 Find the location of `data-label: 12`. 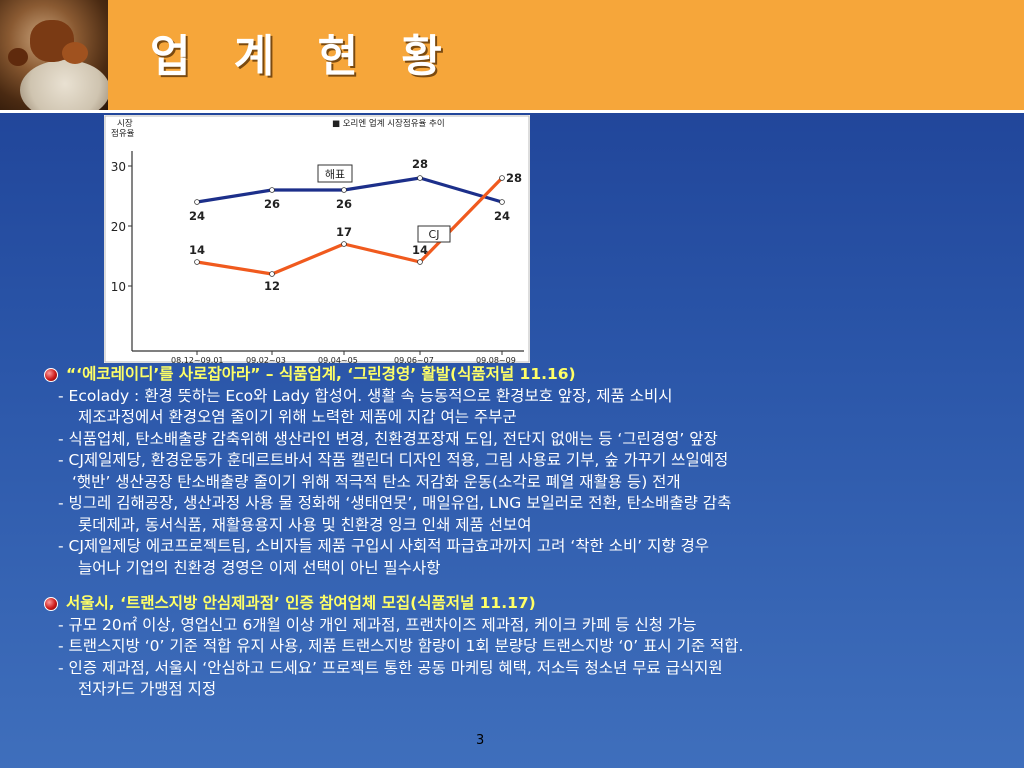

data-label: 12 is located at coordinates (272, 286).